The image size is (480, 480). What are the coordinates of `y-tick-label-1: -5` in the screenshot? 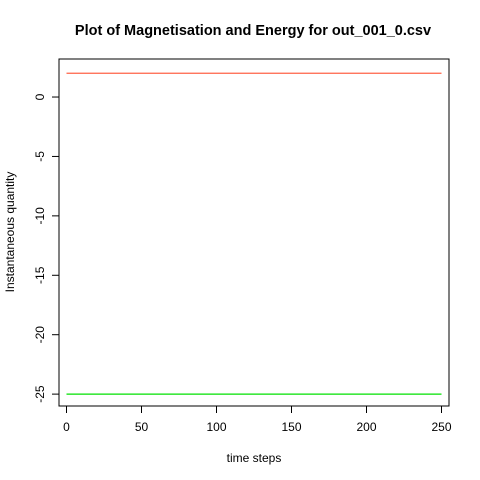 It's located at (40, 156).